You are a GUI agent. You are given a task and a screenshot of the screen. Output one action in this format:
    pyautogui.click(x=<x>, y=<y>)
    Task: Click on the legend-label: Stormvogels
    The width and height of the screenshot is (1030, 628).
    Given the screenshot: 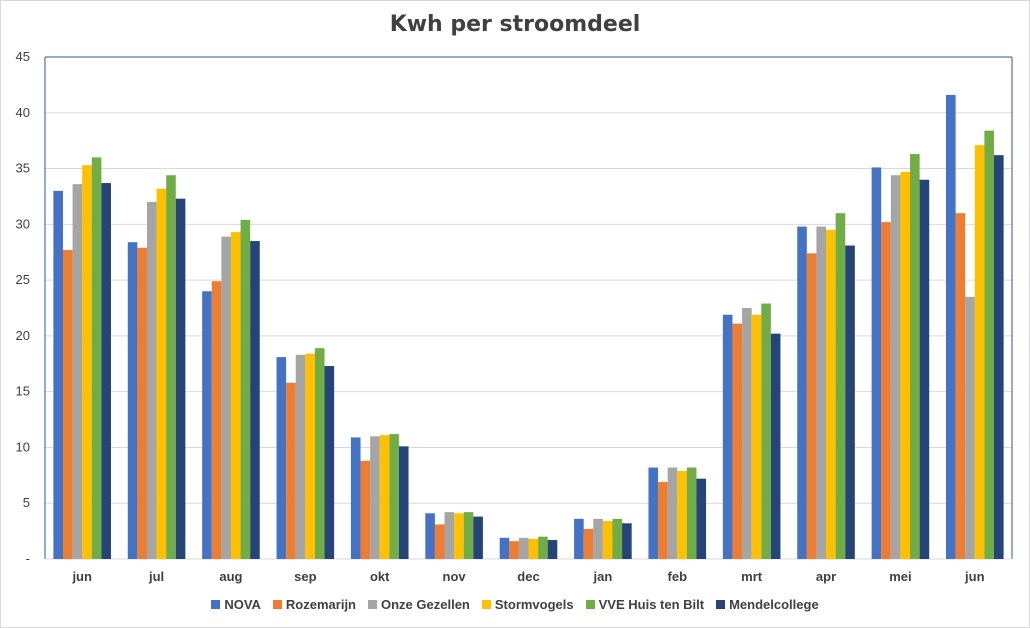 What is the action you would take?
    pyautogui.click(x=534, y=604)
    